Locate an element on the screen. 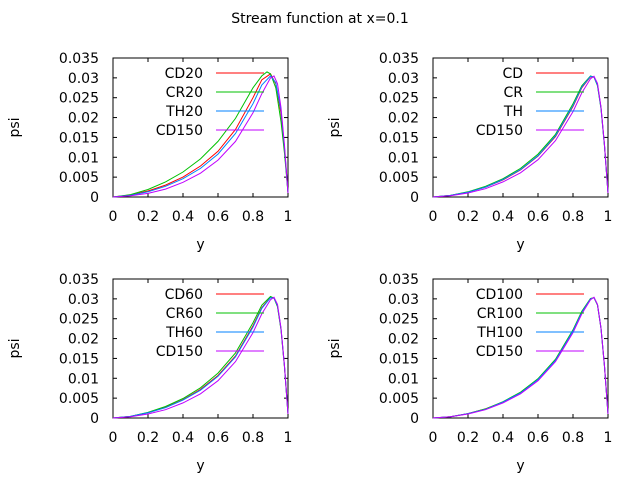 The image size is (640, 480). legend-label: CD60 is located at coordinates (184, 295).